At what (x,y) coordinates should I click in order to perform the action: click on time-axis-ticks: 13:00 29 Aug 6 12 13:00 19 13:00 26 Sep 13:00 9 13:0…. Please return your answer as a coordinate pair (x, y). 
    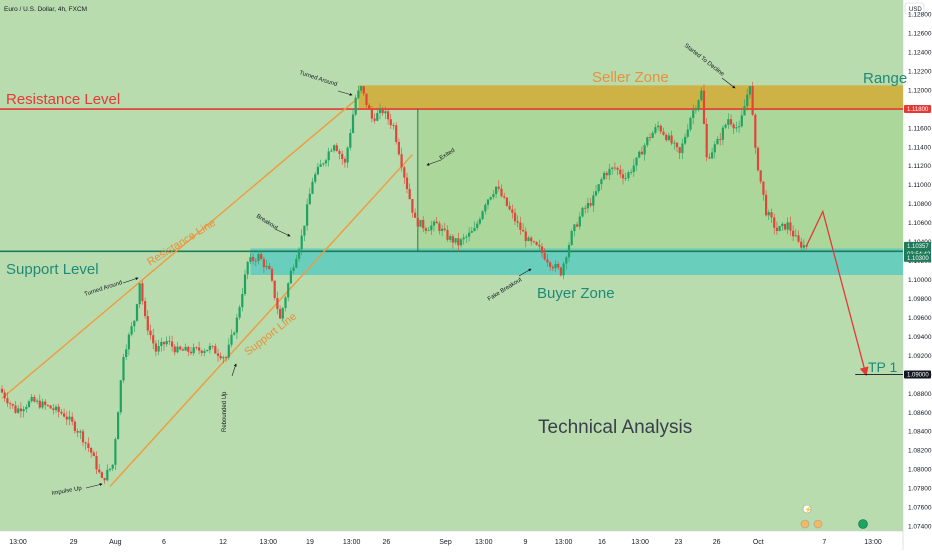
    Looking at the image, I should click on (445, 542).